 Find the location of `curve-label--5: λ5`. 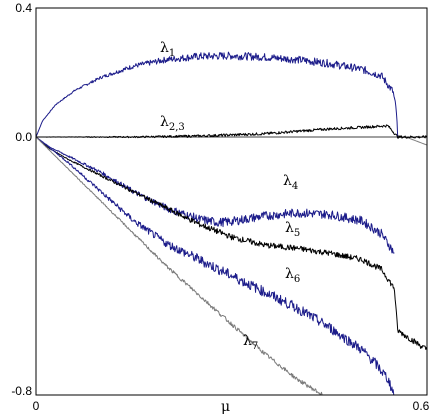

curve-label--5: λ5 is located at coordinates (292, 229).